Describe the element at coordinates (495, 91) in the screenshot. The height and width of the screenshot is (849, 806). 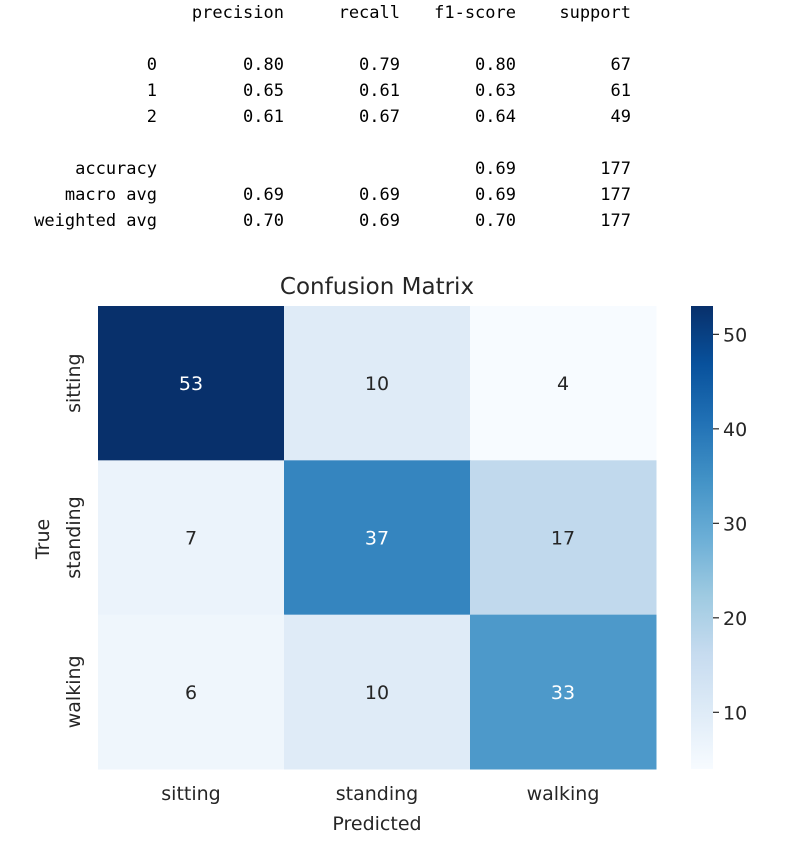
I see `report-cell: 0.63` at that location.